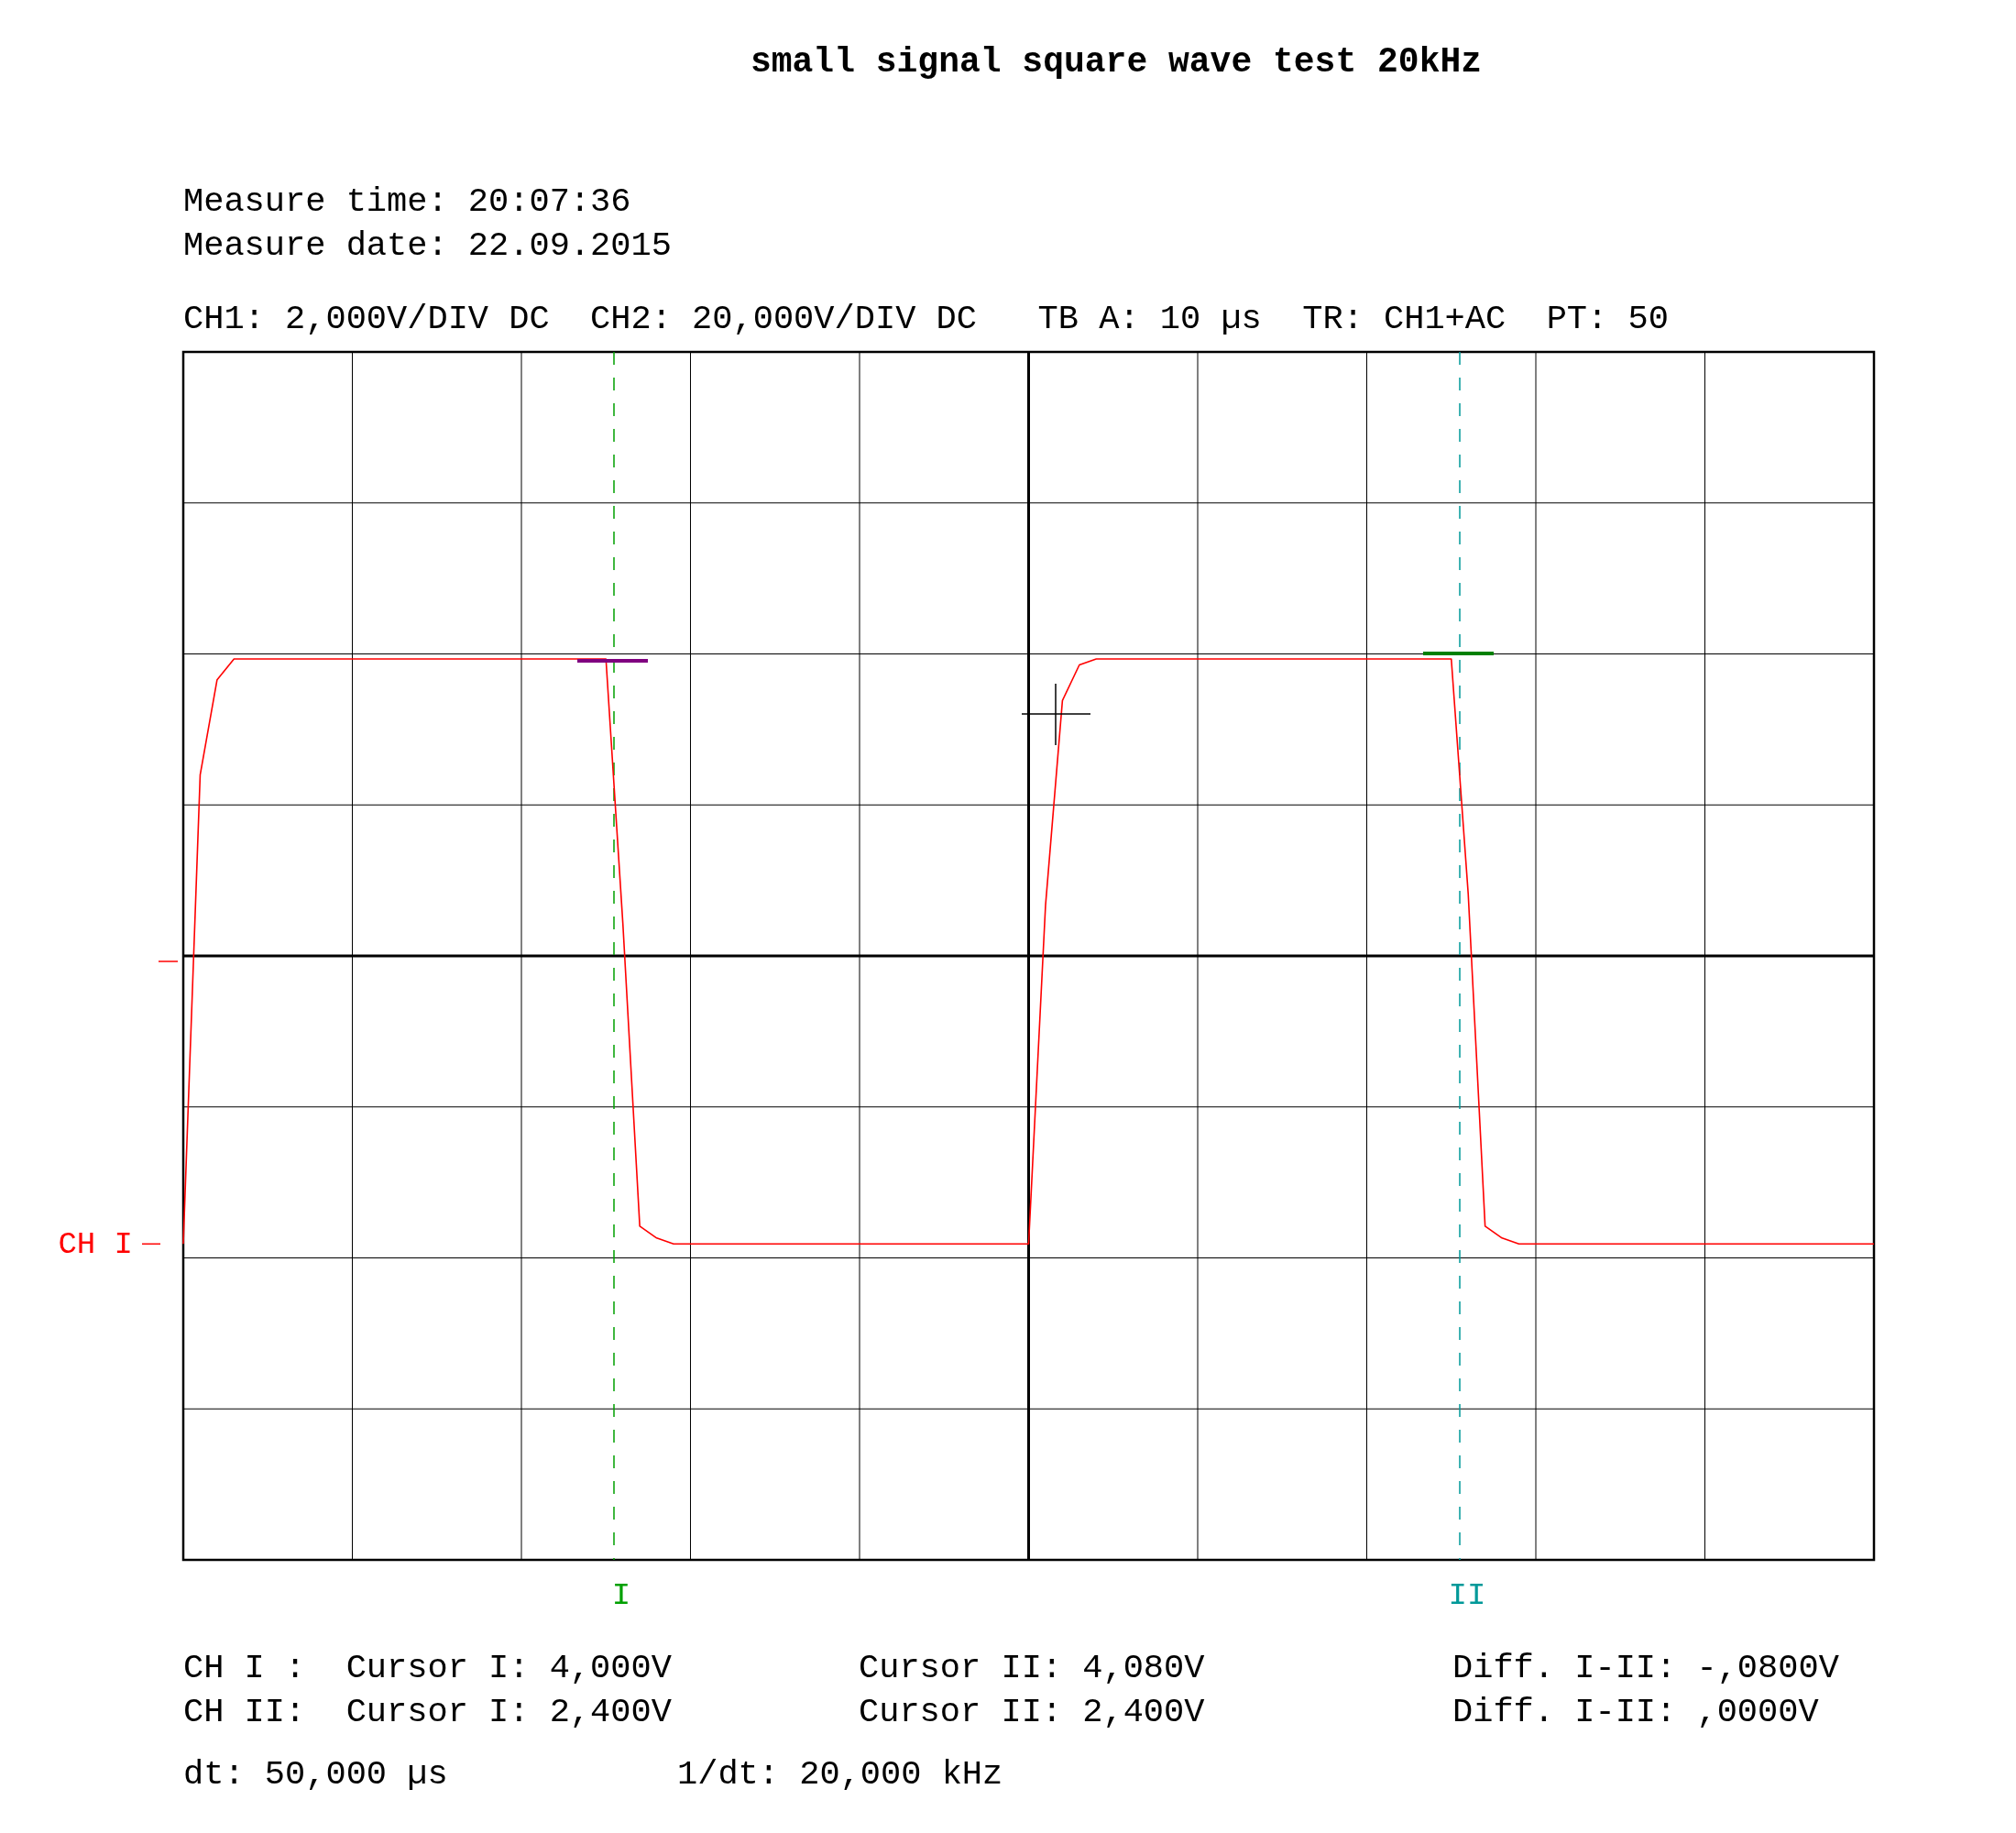 This screenshot has width=2016, height=1833. Describe the element at coordinates (840, 1774) in the screenshot. I see `text: 1/dt: 20,000 kHz` at that location.